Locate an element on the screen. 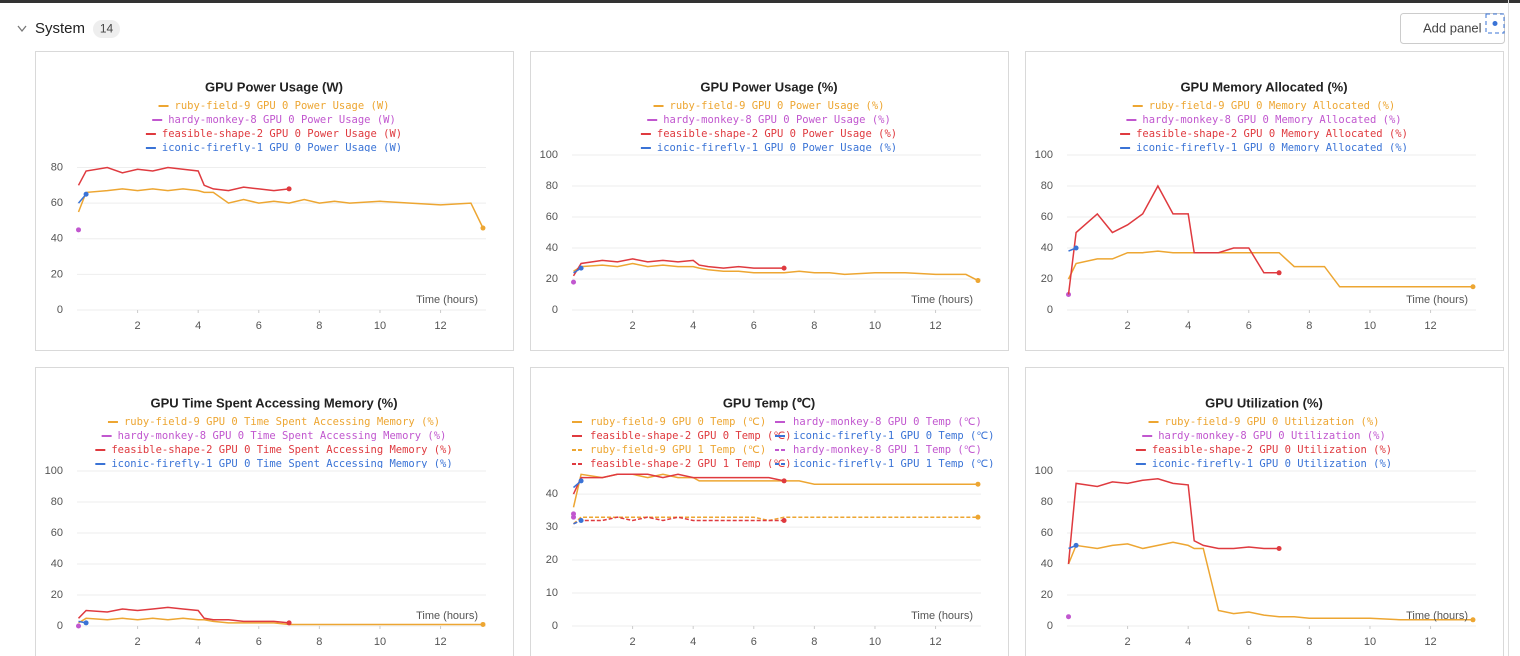  section-count: 14 is located at coordinates (107, 29).